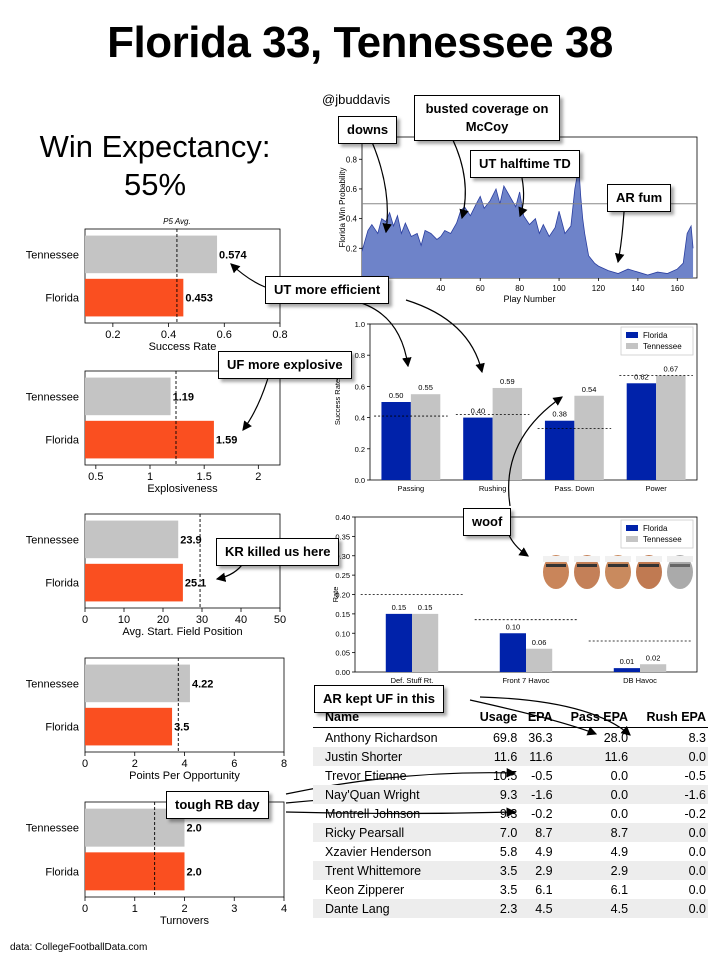  I want to click on havoc-ytick-label: 0.15, so click(342, 614).